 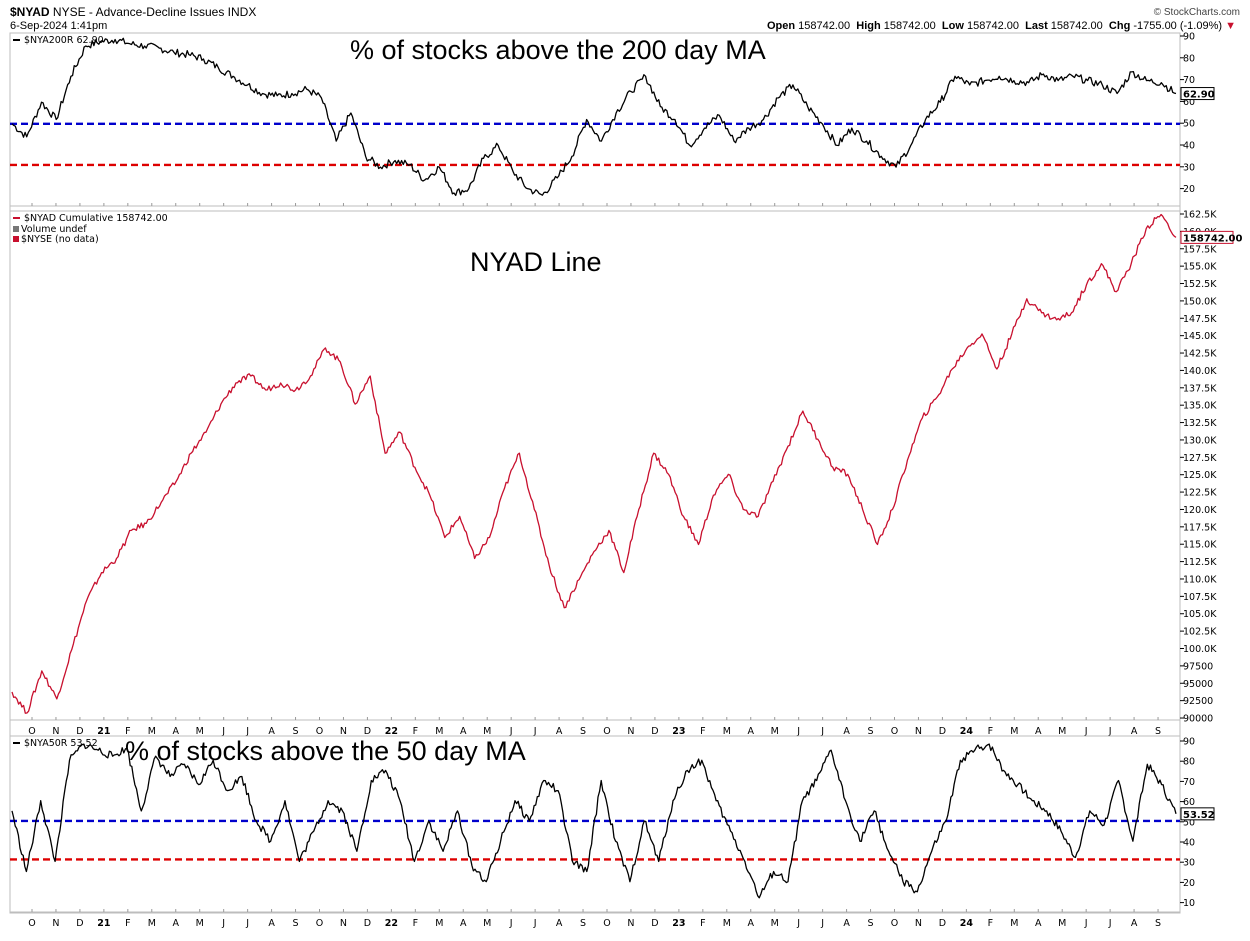 What do you see at coordinates (1076, 26) in the screenshot?
I see `last-value: 158742.00` at bounding box center [1076, 26].